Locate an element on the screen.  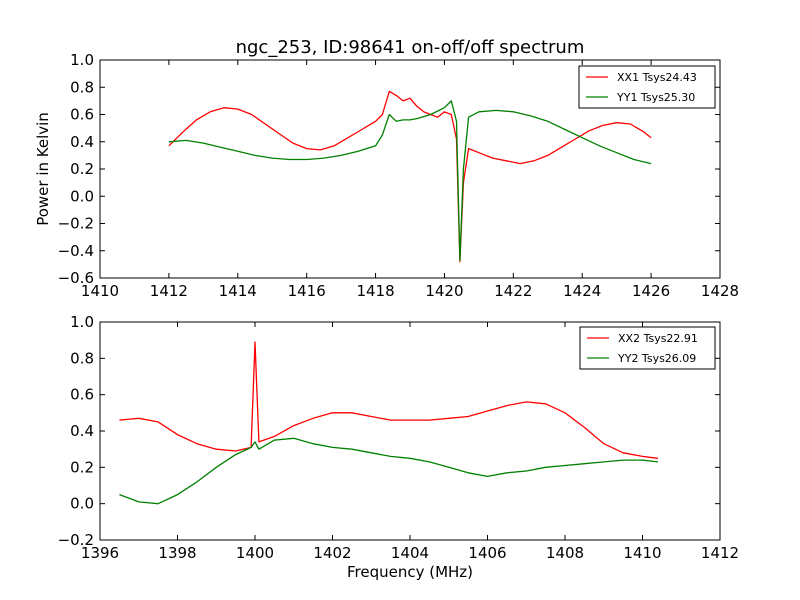
legend: XX1 Tsys24.43 YY1 Tsys25.30 is located at coordinates (647, 87).